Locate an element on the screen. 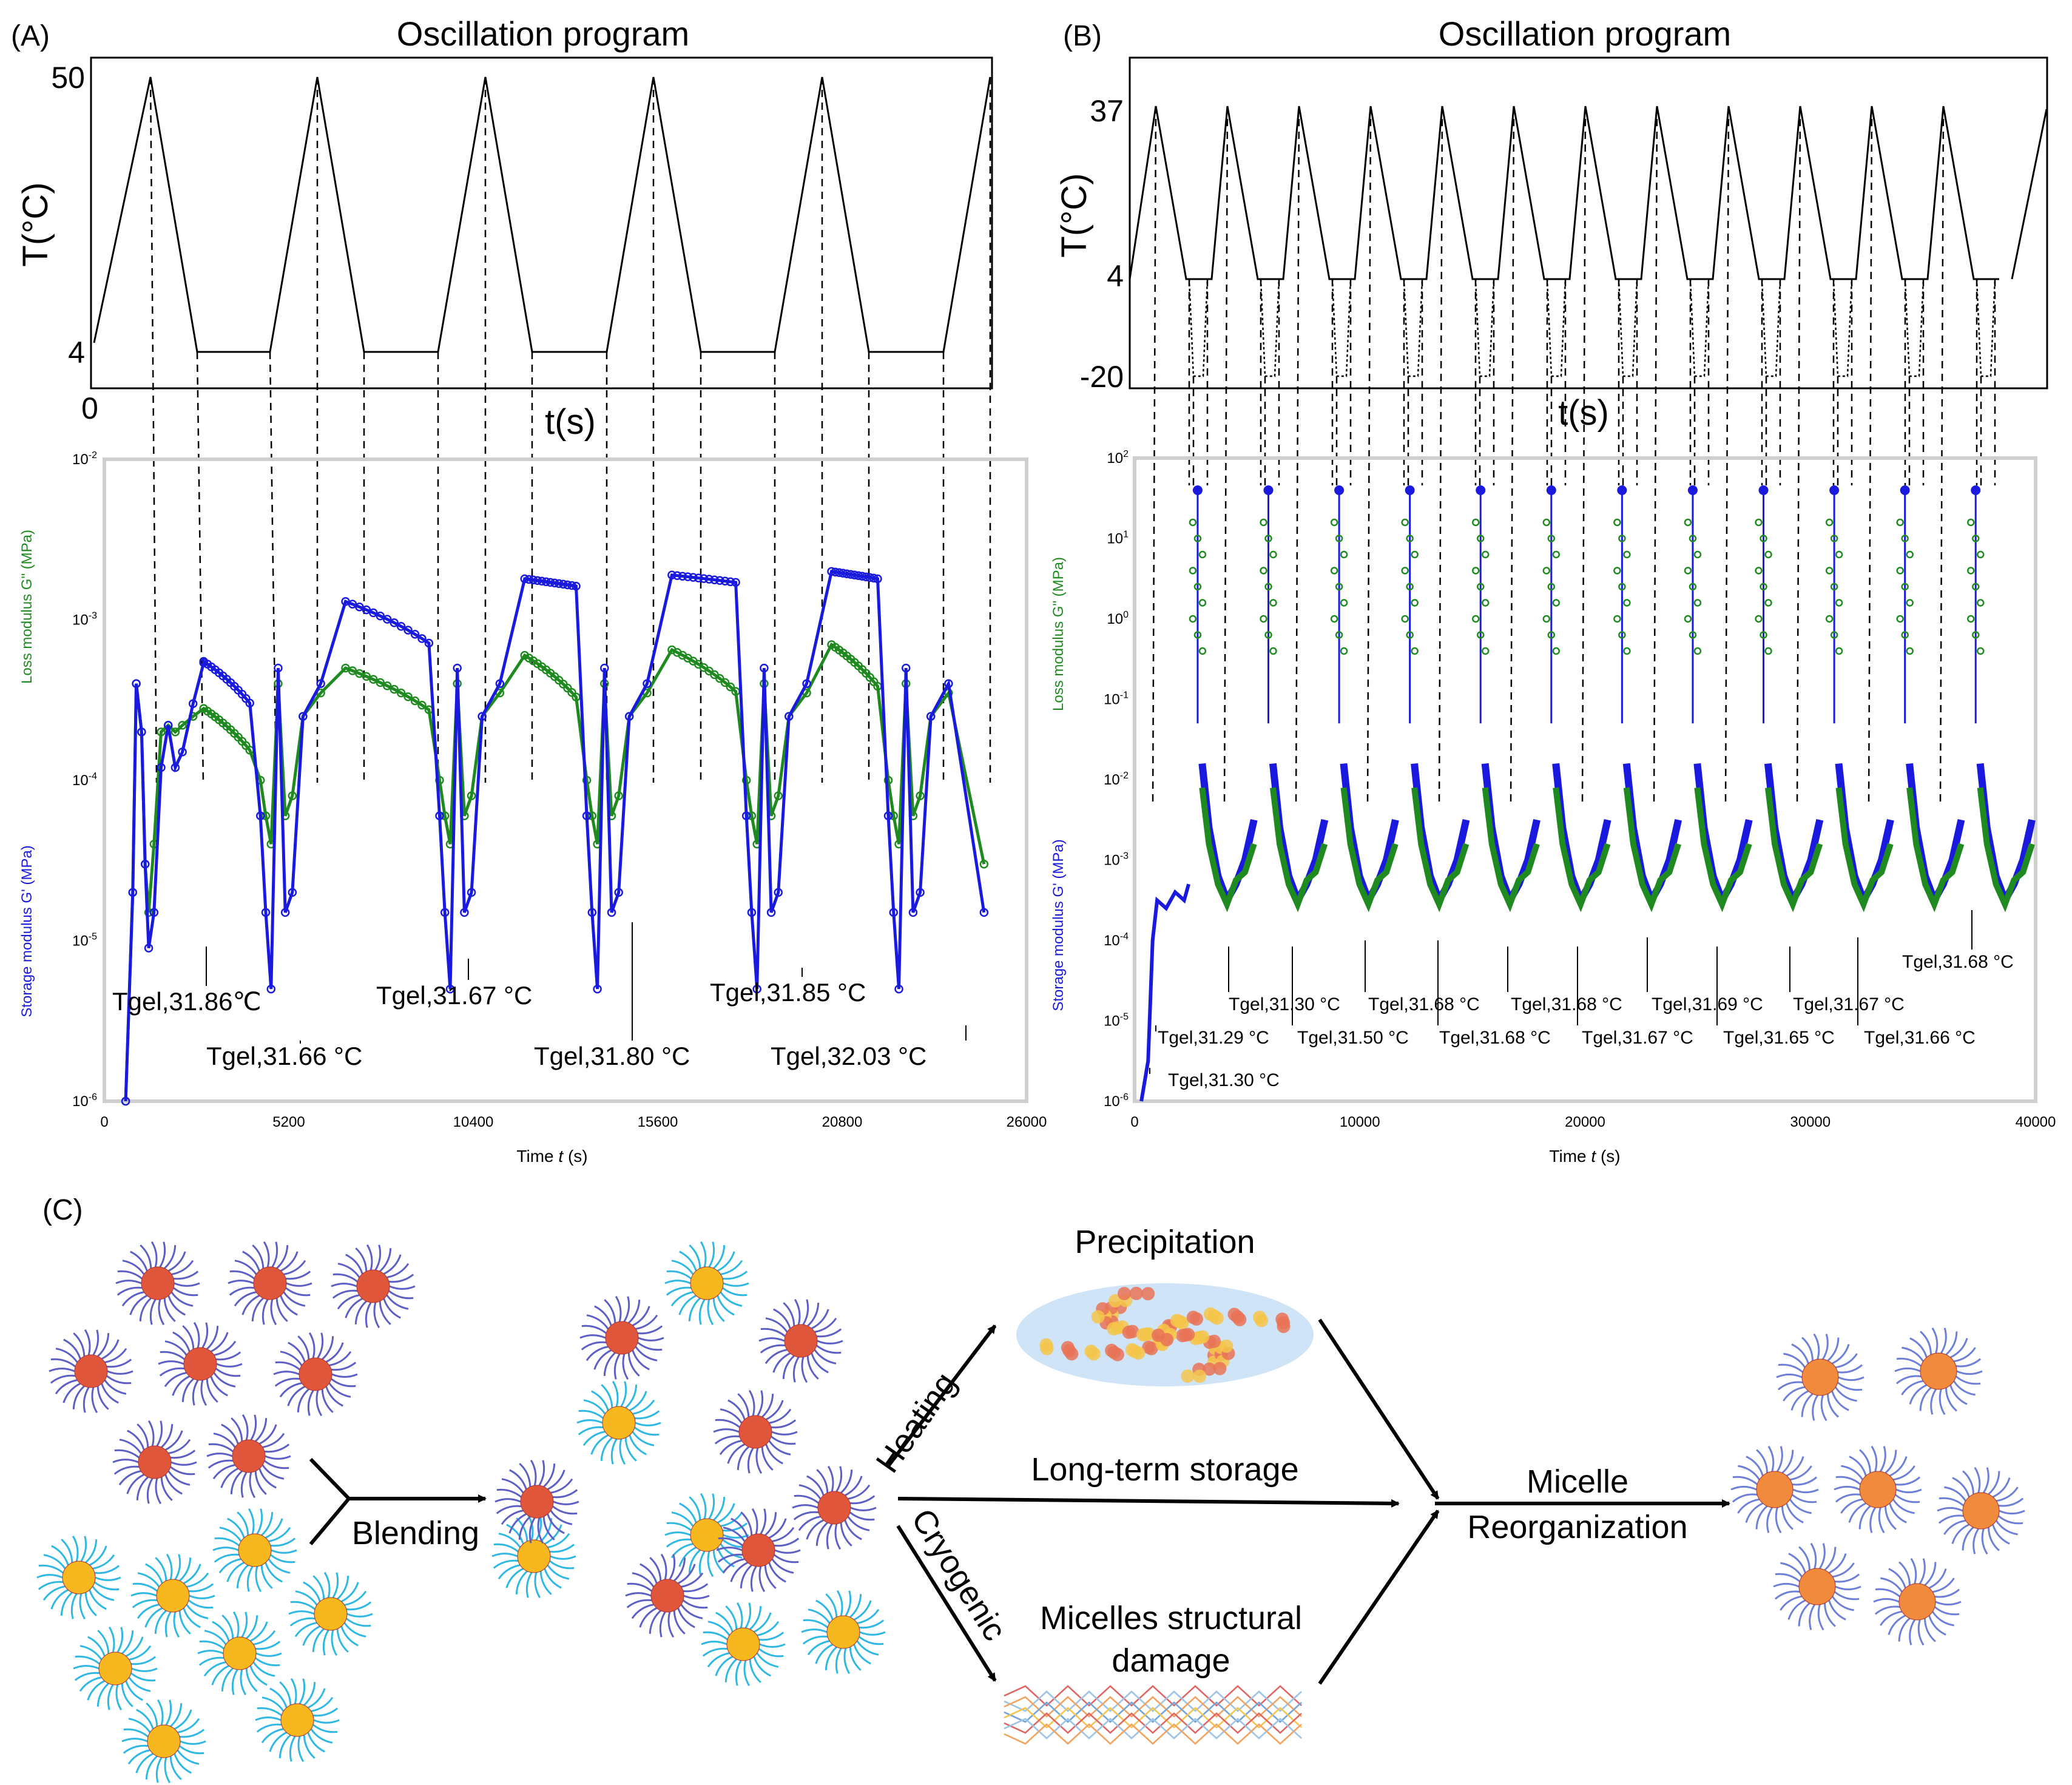  y-tick-exponent: 0 is located at coordinates (1126, 615).